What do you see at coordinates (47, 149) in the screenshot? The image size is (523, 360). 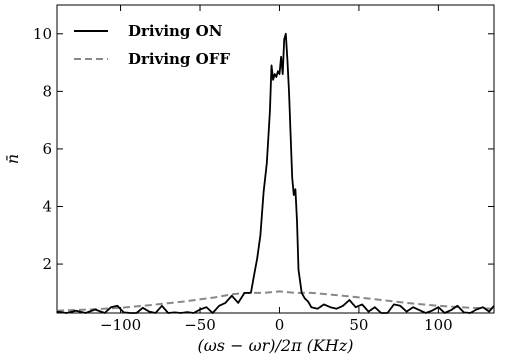 I see `y-tick-label: 6` at bounding box center [47, 149].